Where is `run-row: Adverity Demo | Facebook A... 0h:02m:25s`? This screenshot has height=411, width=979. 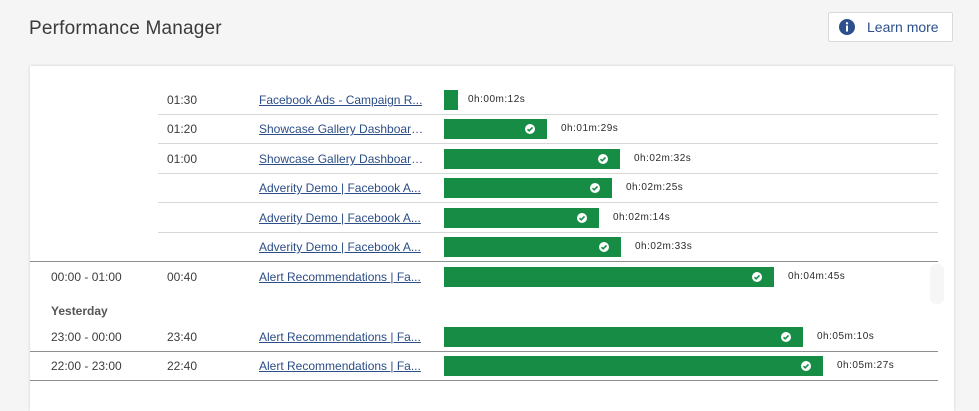 run-row: Adverity Demo | Facebook A... 0h:02m:25s is located at coordinates (484, 188).